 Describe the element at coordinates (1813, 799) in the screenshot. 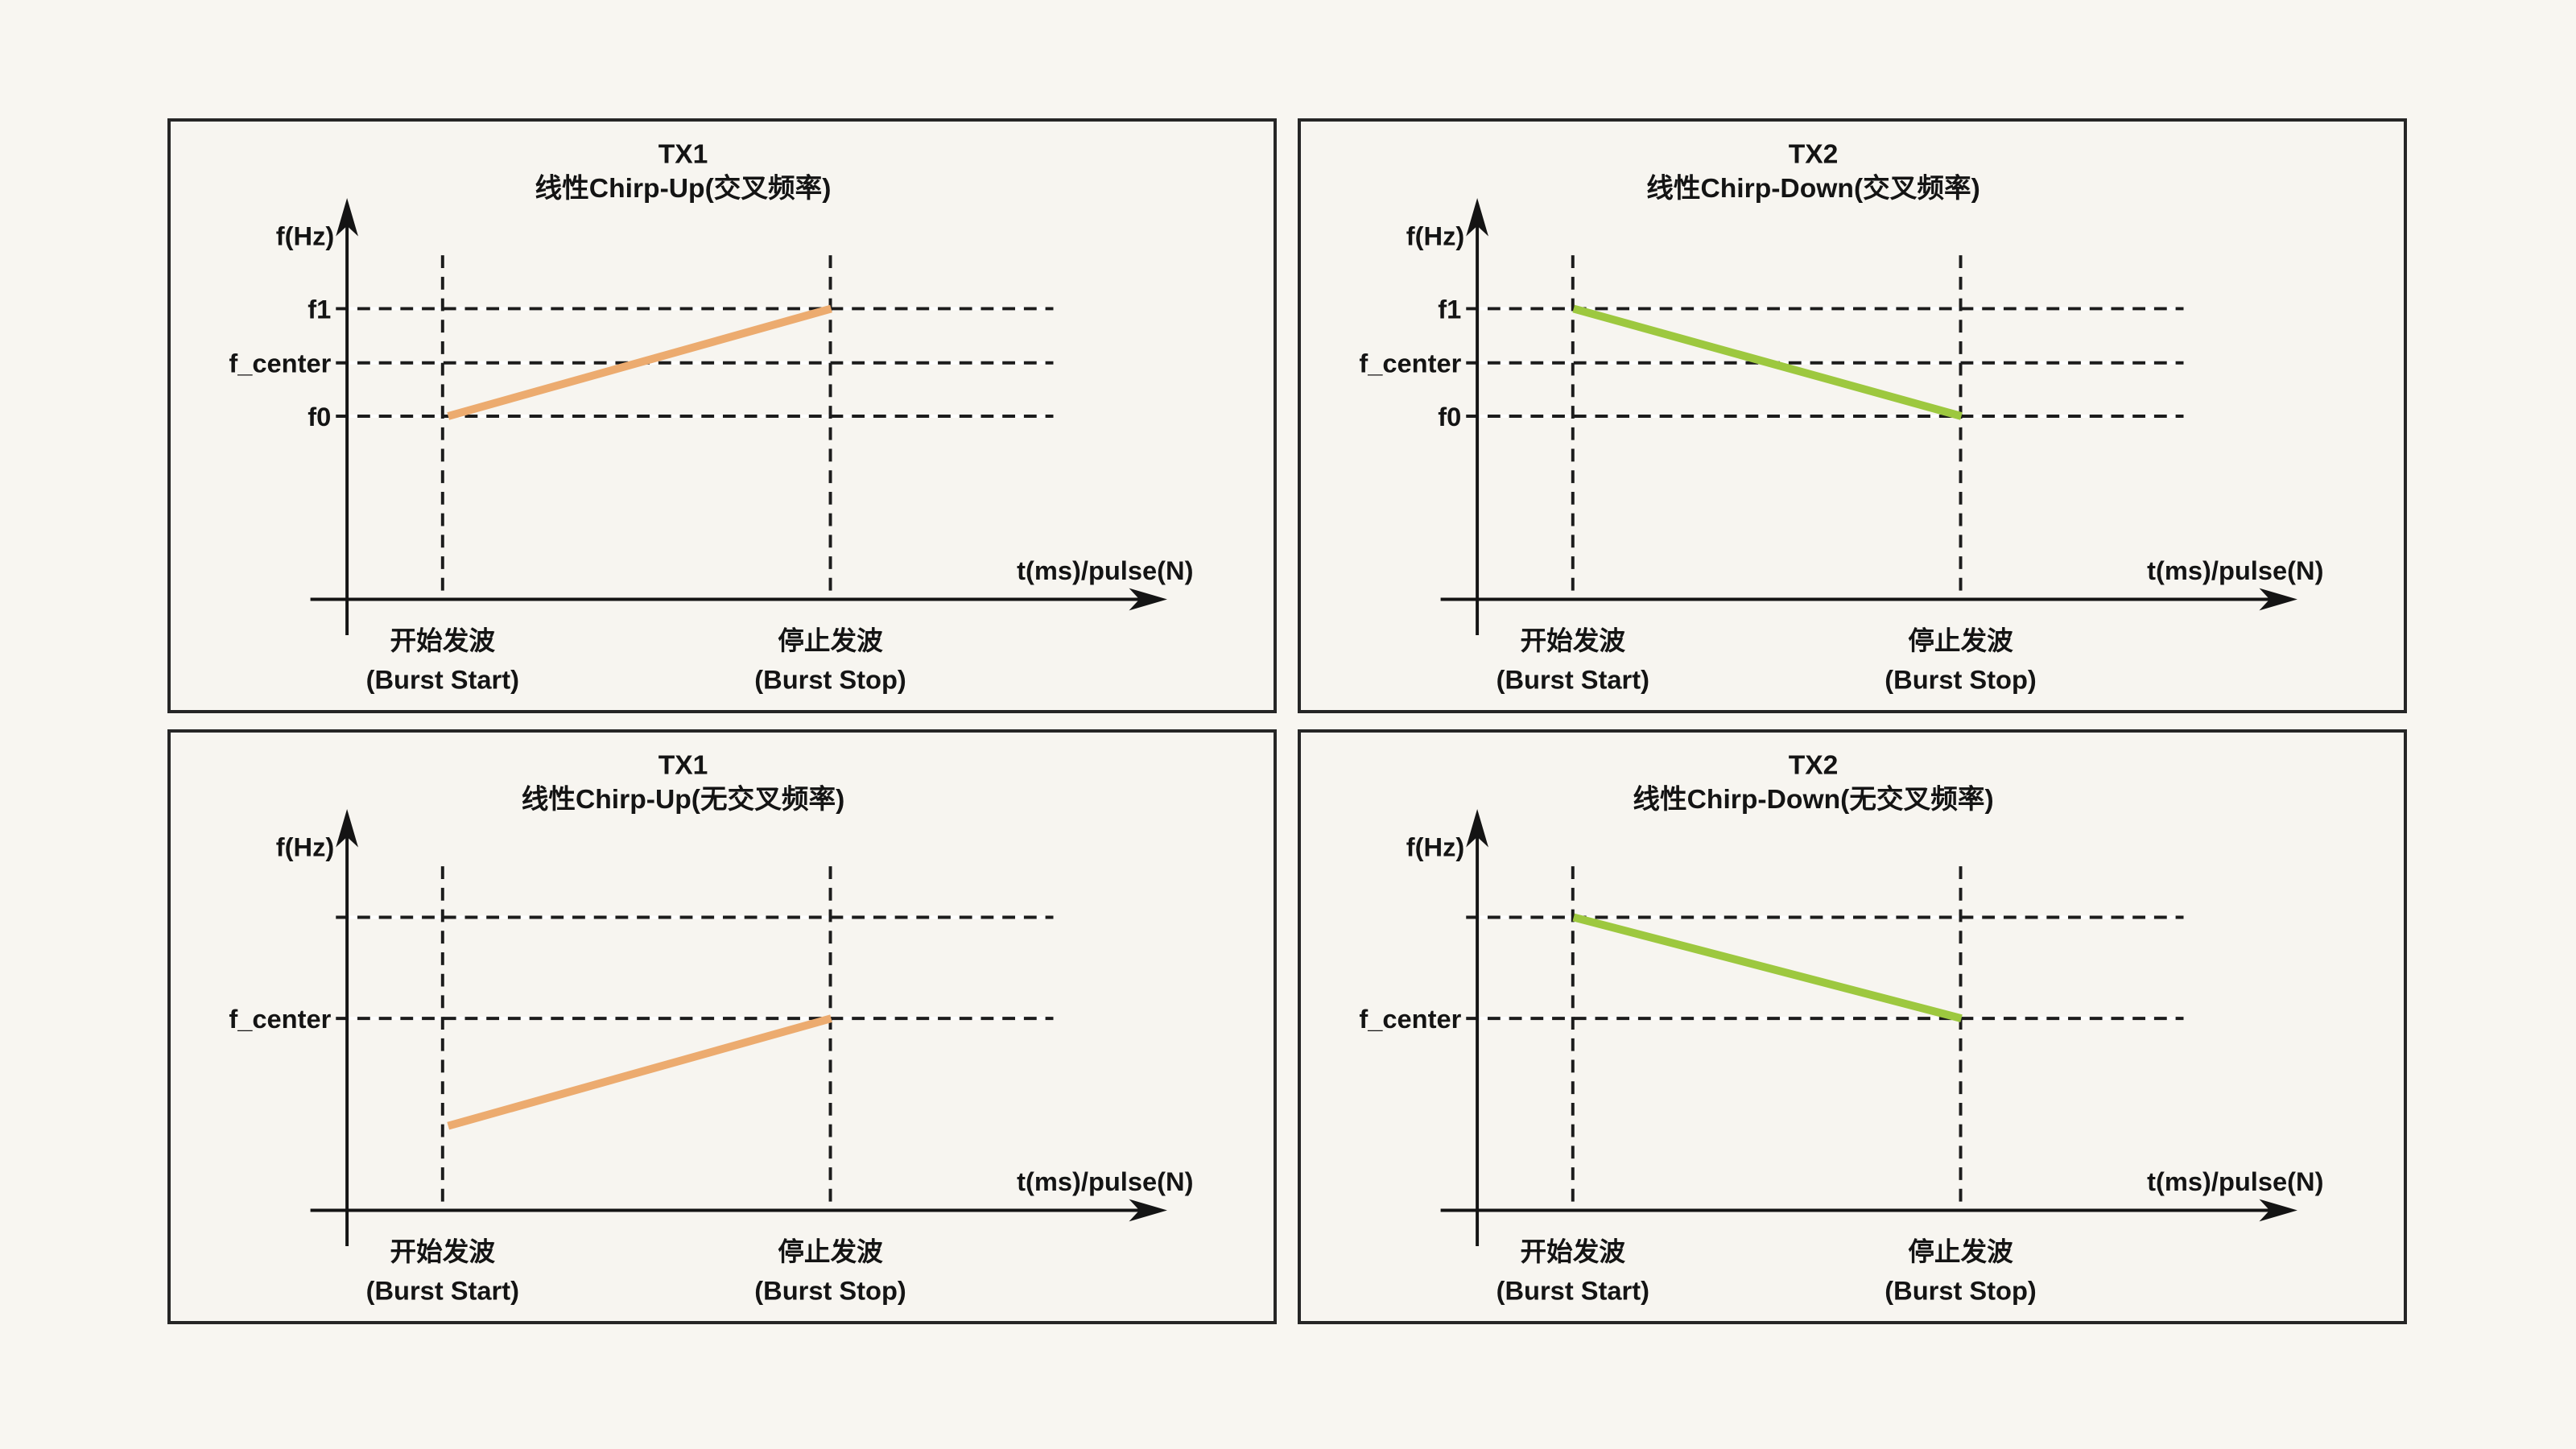

I see `chart-title-line2: 线性Chirp-Down(无交叉频率)` at that location.